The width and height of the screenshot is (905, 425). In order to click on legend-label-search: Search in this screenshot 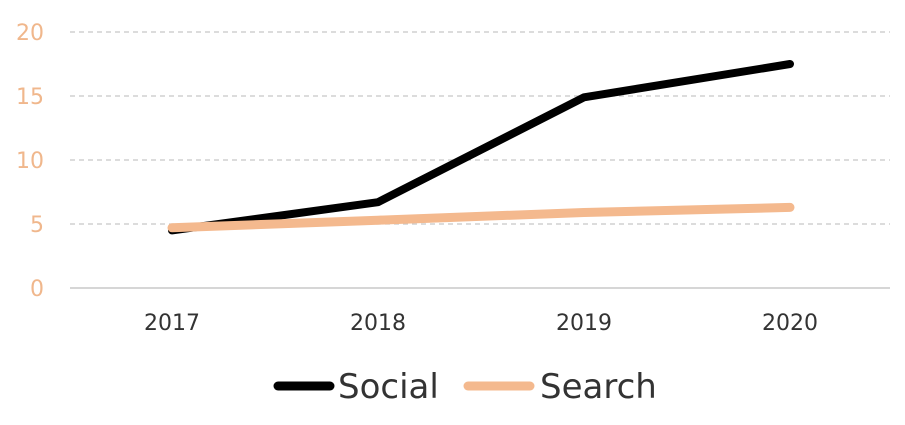, I will do `click(598, 387)`.